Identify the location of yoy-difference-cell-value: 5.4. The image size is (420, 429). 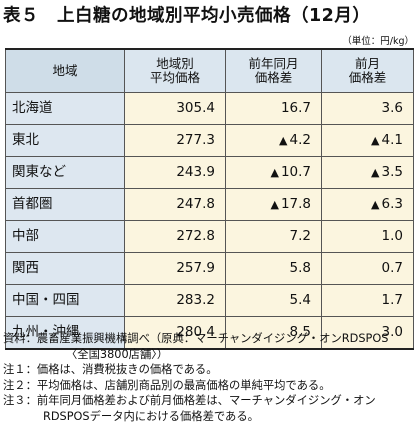
(300, 299).